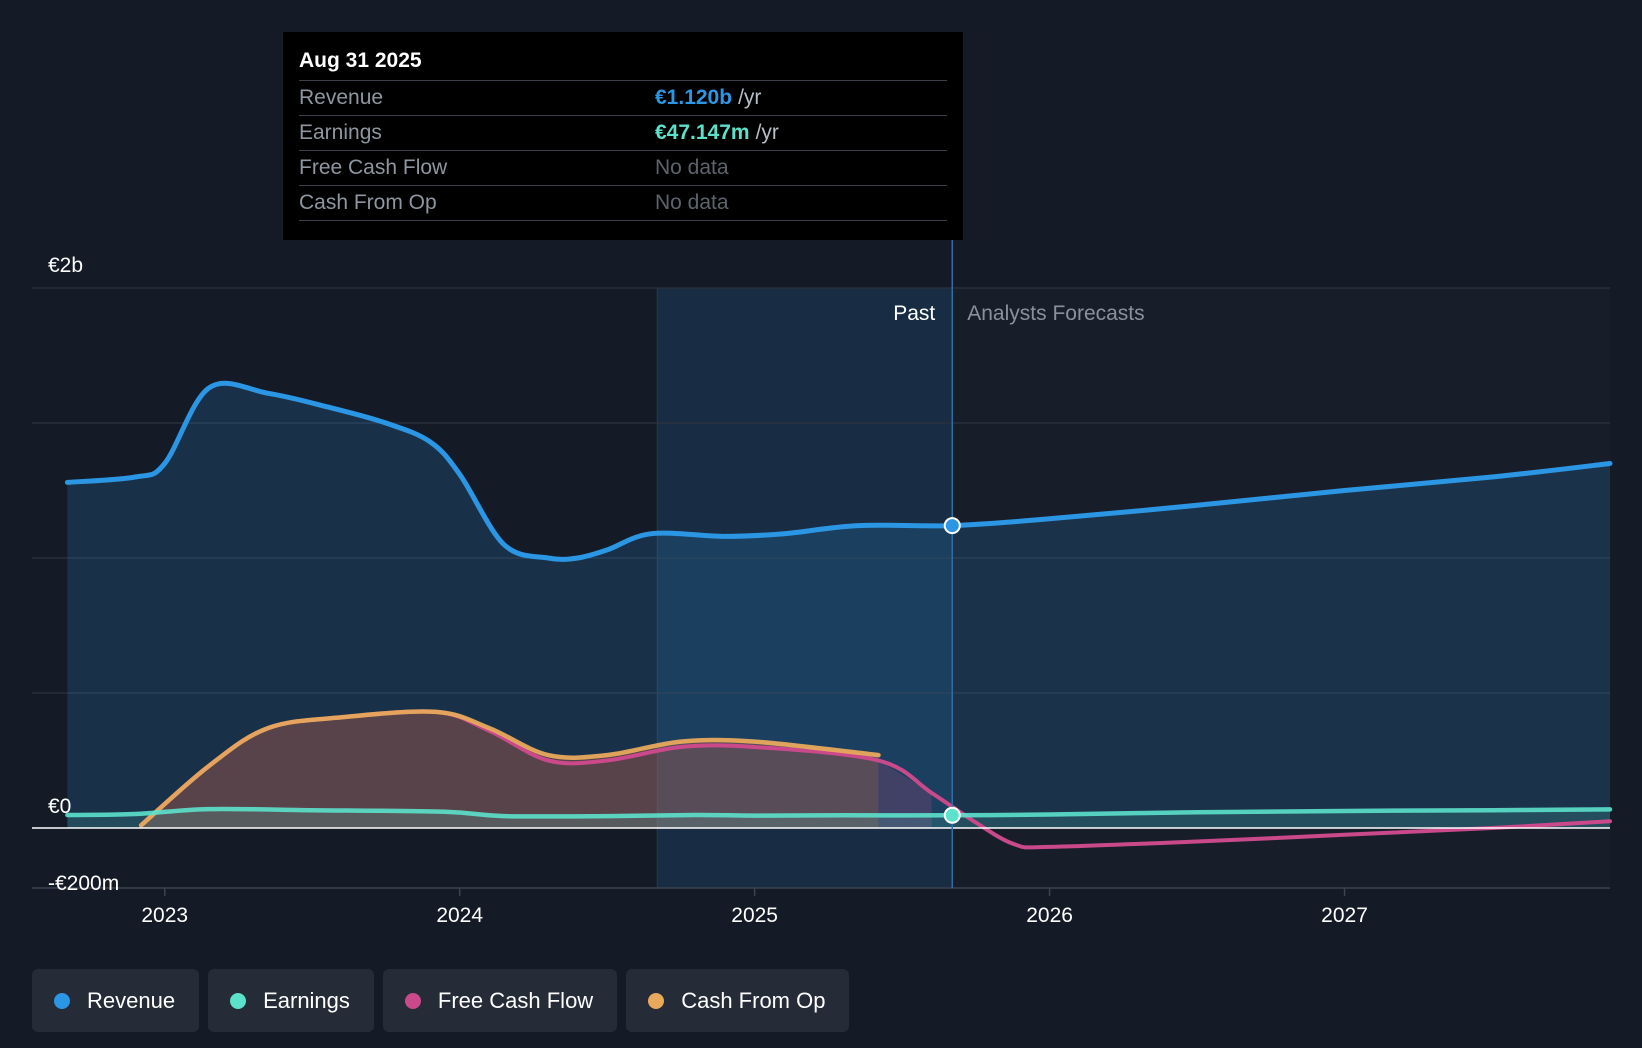 Image resolution: width=1642 pixels, height=1048 pixels. Describe the element at coordinates (306, 1000) in the screenshot. I see `legend-label: Earnings` at that location.